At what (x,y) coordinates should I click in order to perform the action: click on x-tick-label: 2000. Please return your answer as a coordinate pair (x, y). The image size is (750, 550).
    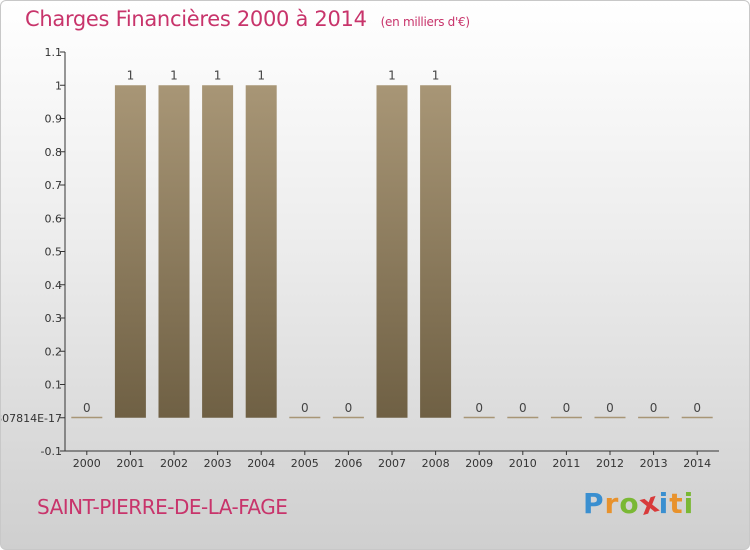
    Looking at the image, I should click on (87, 463).